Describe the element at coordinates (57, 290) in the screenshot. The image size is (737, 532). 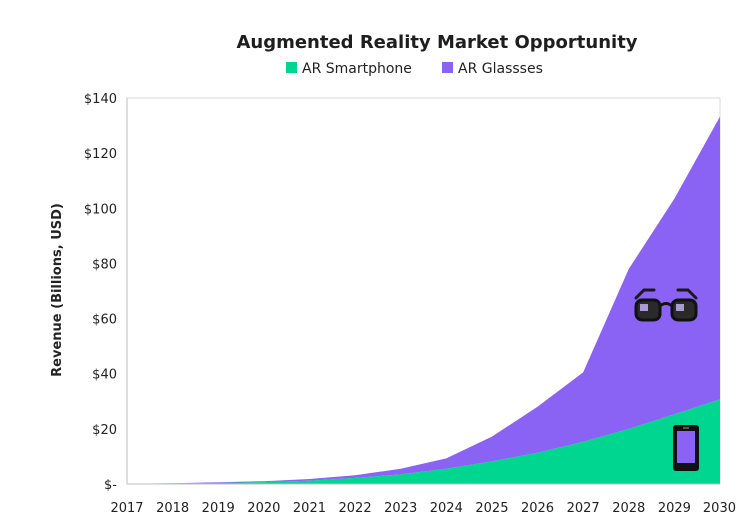
I see `y-axis-label: Revenue (Billions, USD)` at that location.